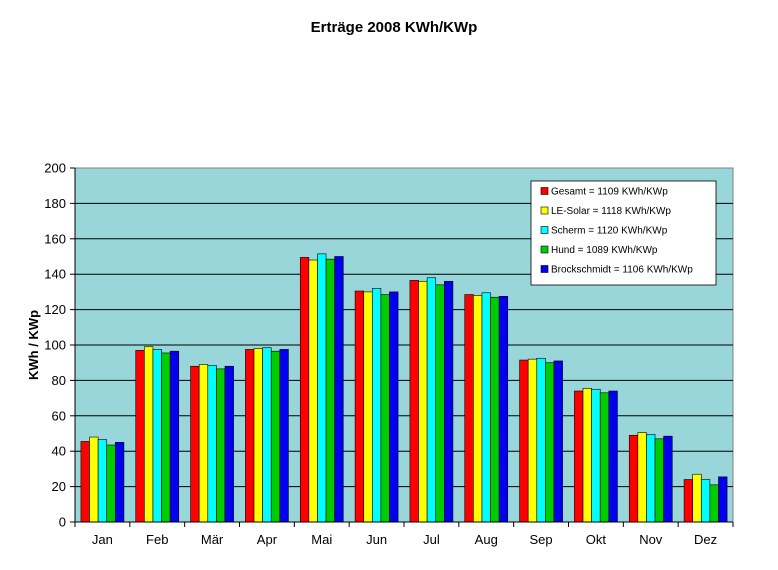 This screenshot has height=570, width=778. What do you see at coordinates (394, 27) in the screenshot?
I see `chart-title: Erträge 2008 KWh/KWp` at bounding box center [394, 27].